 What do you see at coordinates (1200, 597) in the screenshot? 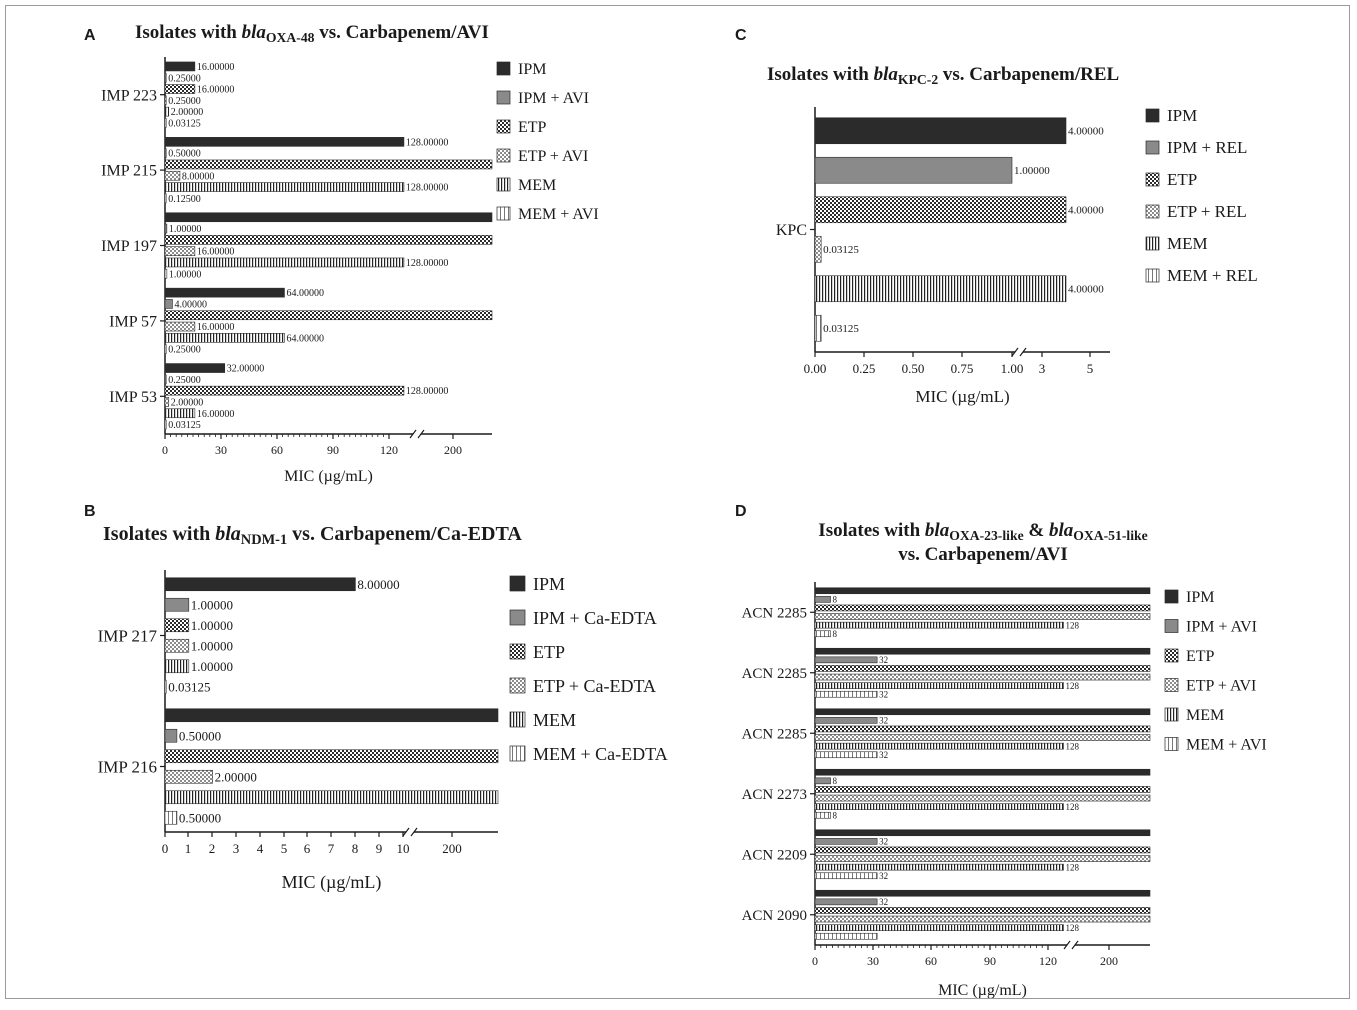
I see `legend-label: IPM` at bounding box center [1200, 597].